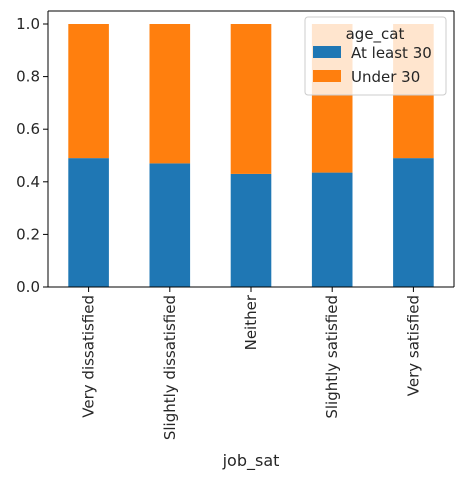 This screenshot has height=485, width=474. What do you see at coordinates (385, 77) in the screenshot?
I see `legend-label-under-30: Under 30` at bounding box center [385, 77].